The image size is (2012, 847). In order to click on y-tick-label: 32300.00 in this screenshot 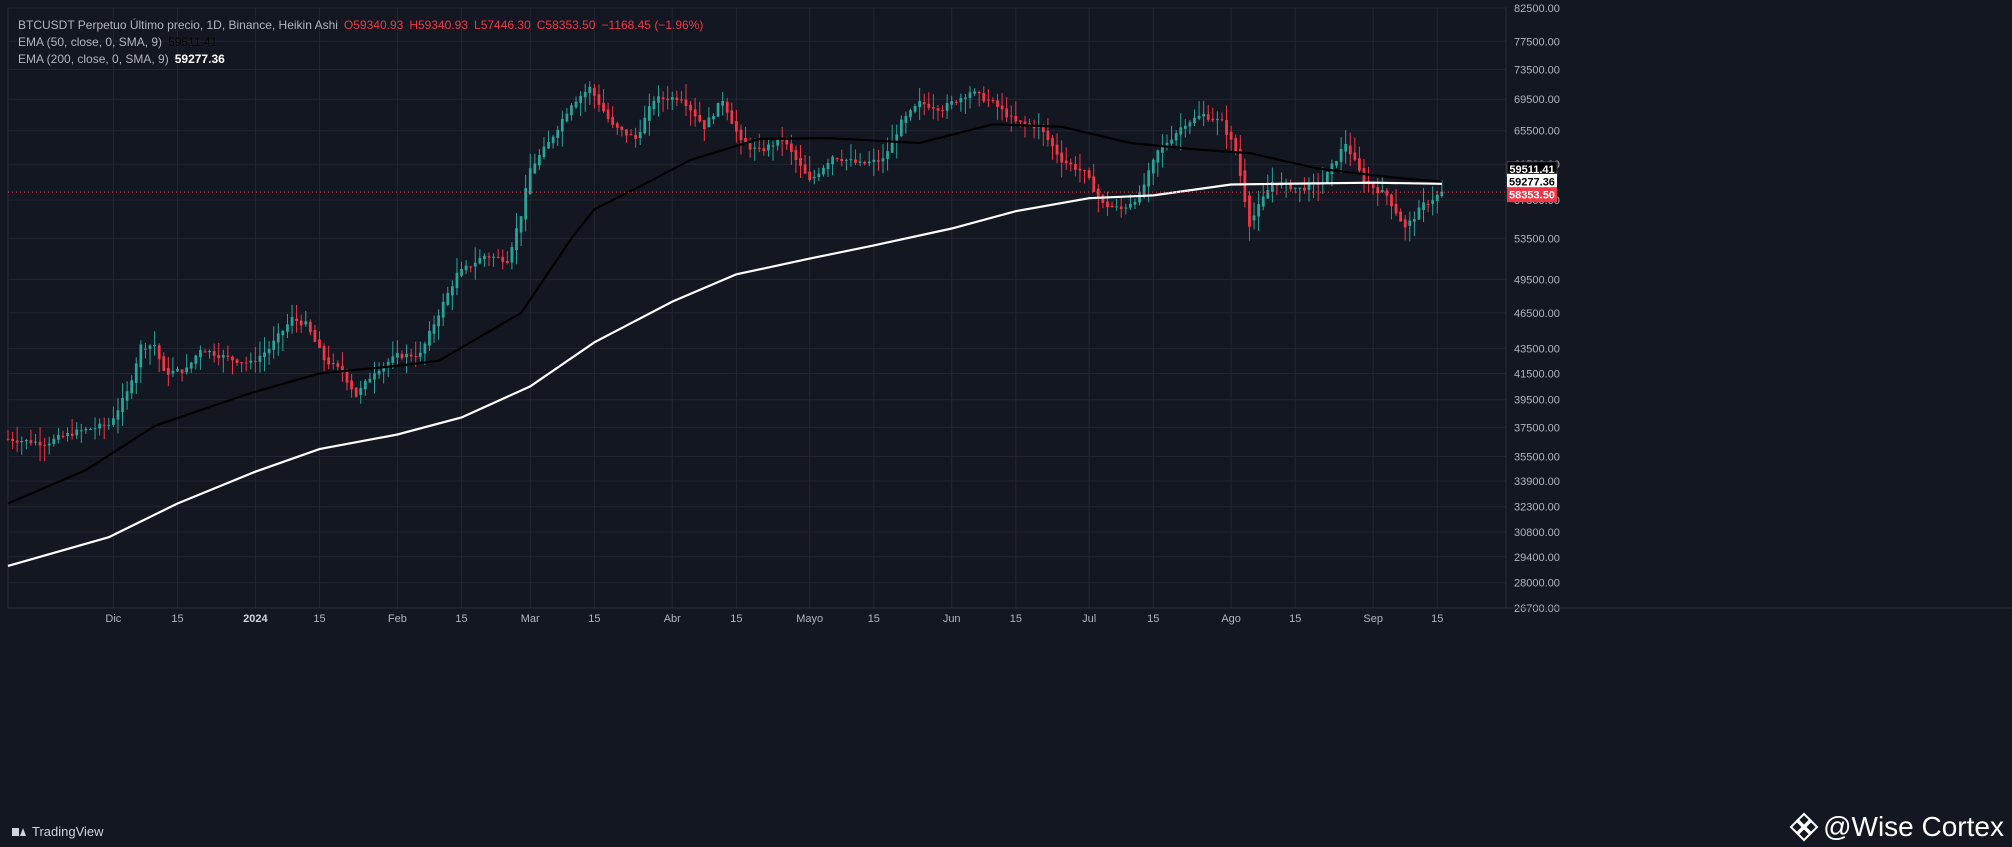, I will do `click(1537, 508)`.